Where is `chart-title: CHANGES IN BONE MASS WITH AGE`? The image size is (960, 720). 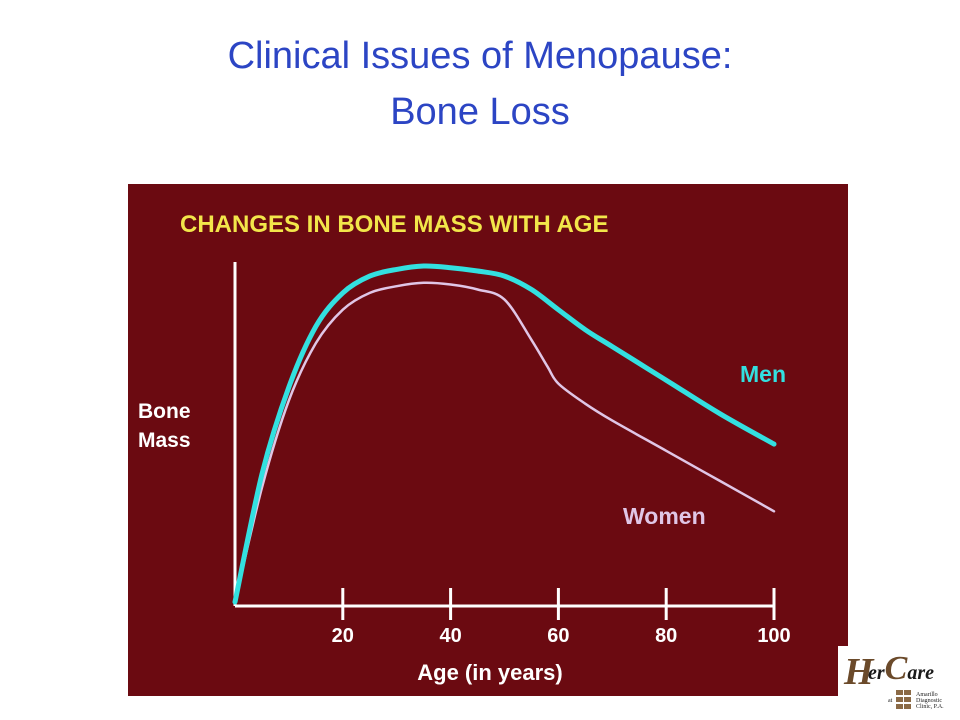 chart-title: CHANGES IN BONE MASS WITH AGE is located at coordinates (394, 224).